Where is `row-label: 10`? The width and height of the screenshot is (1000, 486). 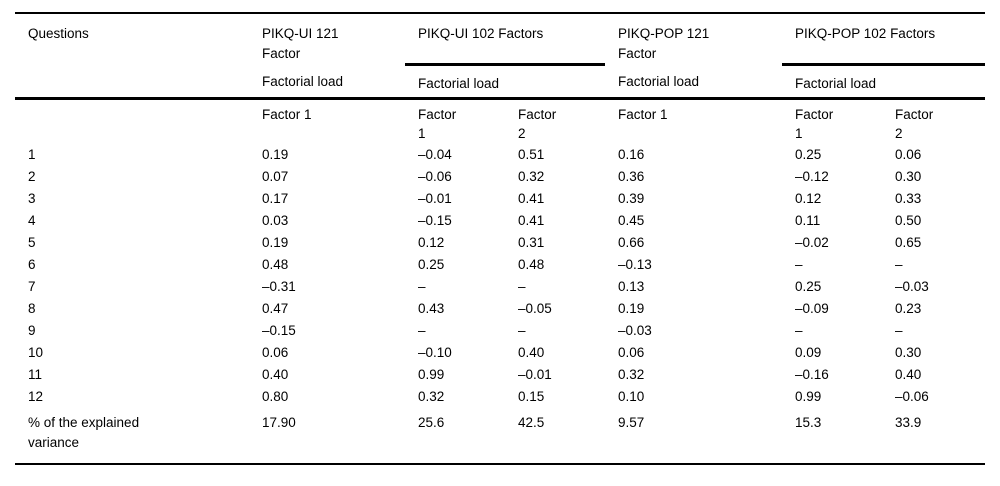
row-label: 10 is located at coordinates (36, 352).